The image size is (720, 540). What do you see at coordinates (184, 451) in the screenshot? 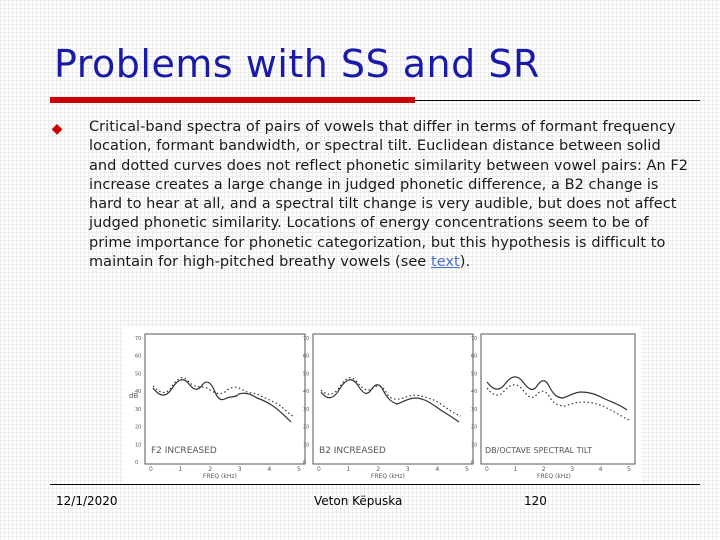
I see `panel-caption-f2: F2 INCREASED` at bounding box center [184, 451].